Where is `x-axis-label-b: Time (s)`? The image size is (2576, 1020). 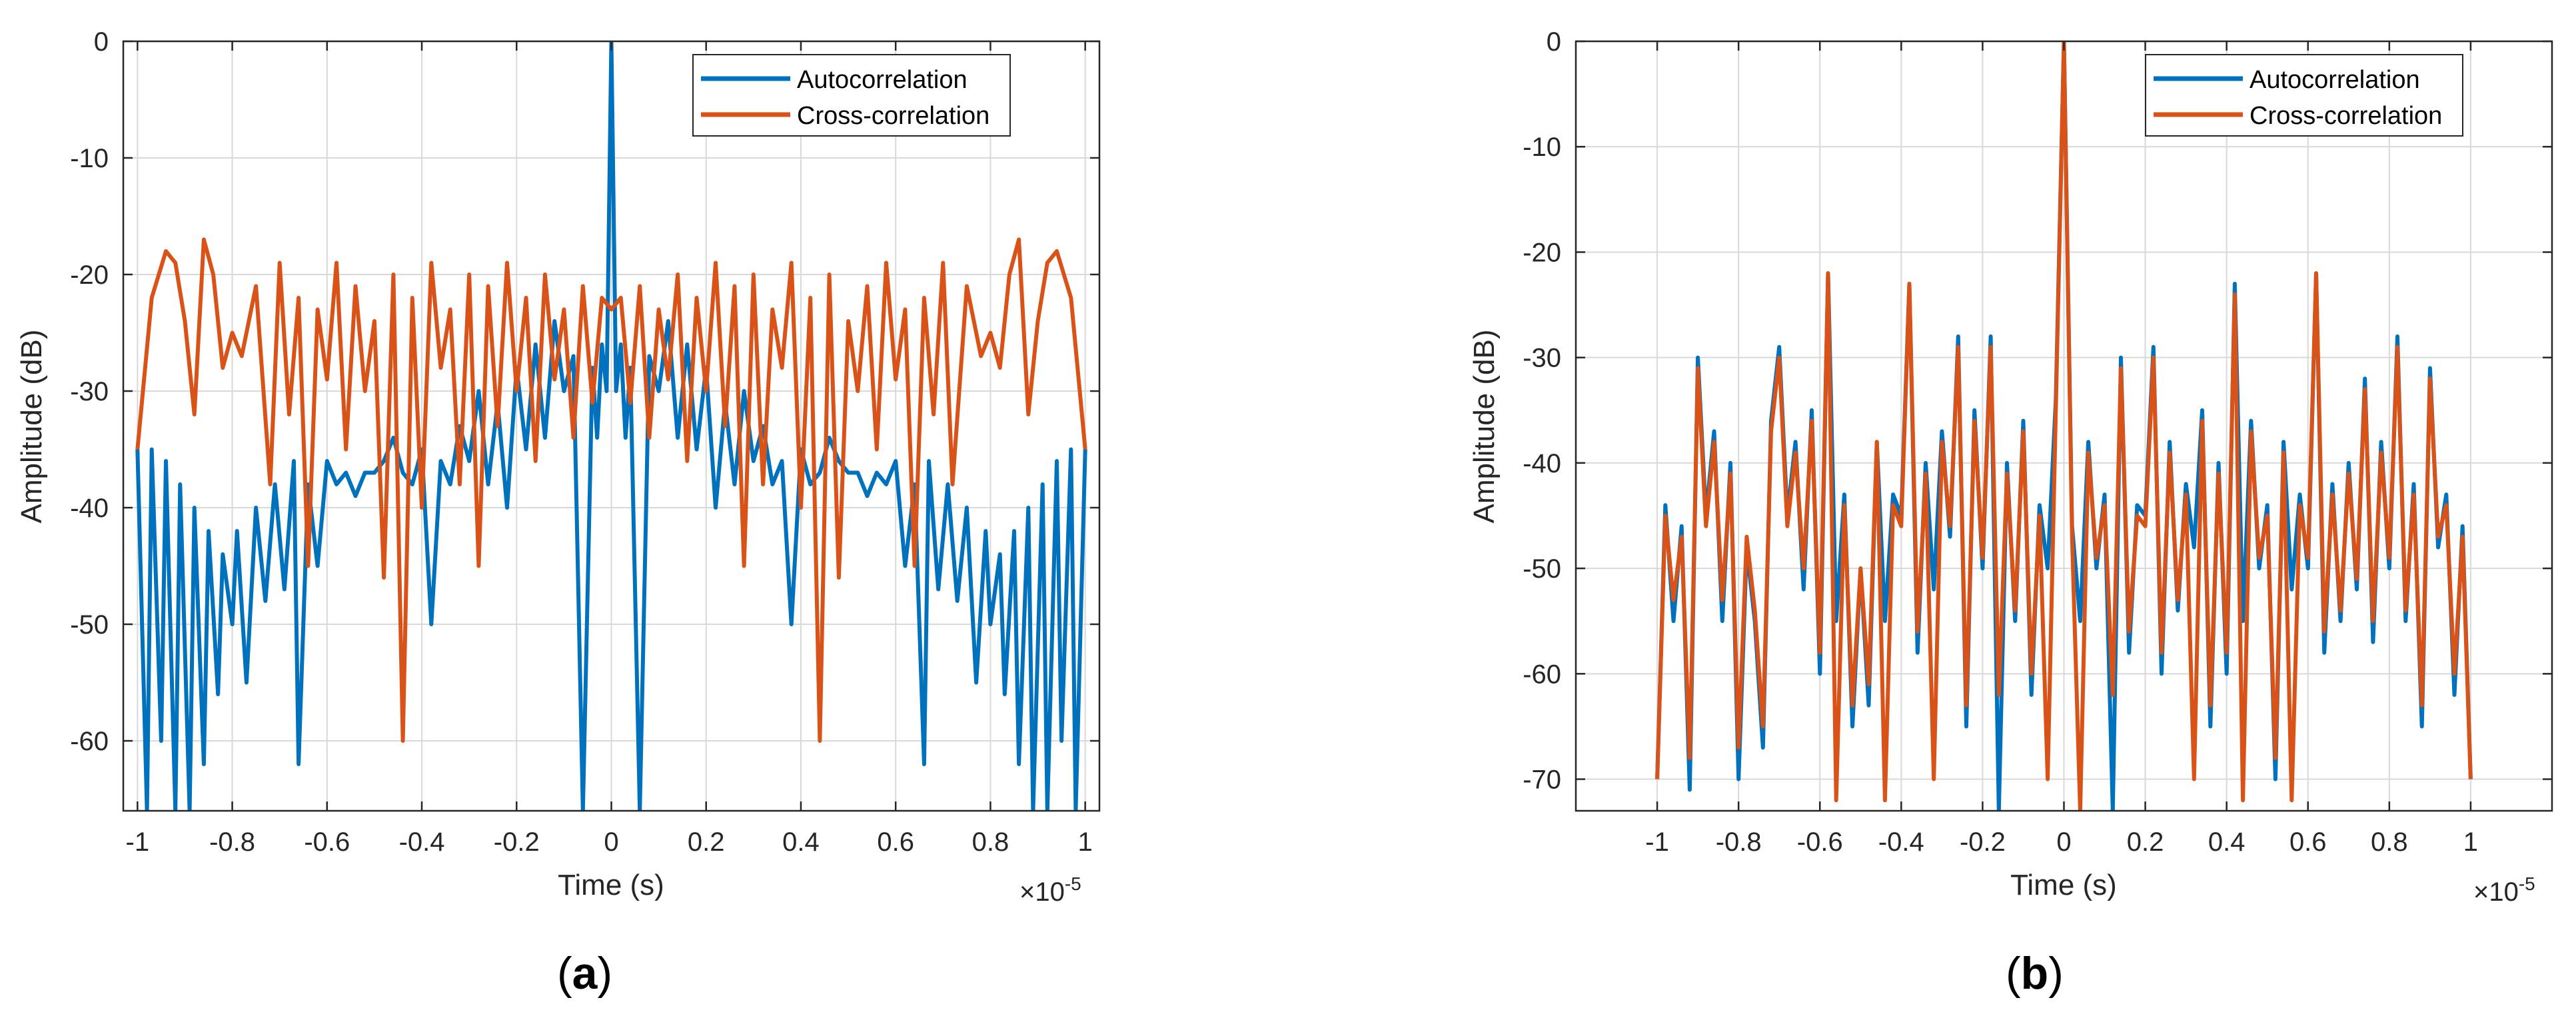
x-axis-label-b: Time (s) is located at coordinates (2063, 885).